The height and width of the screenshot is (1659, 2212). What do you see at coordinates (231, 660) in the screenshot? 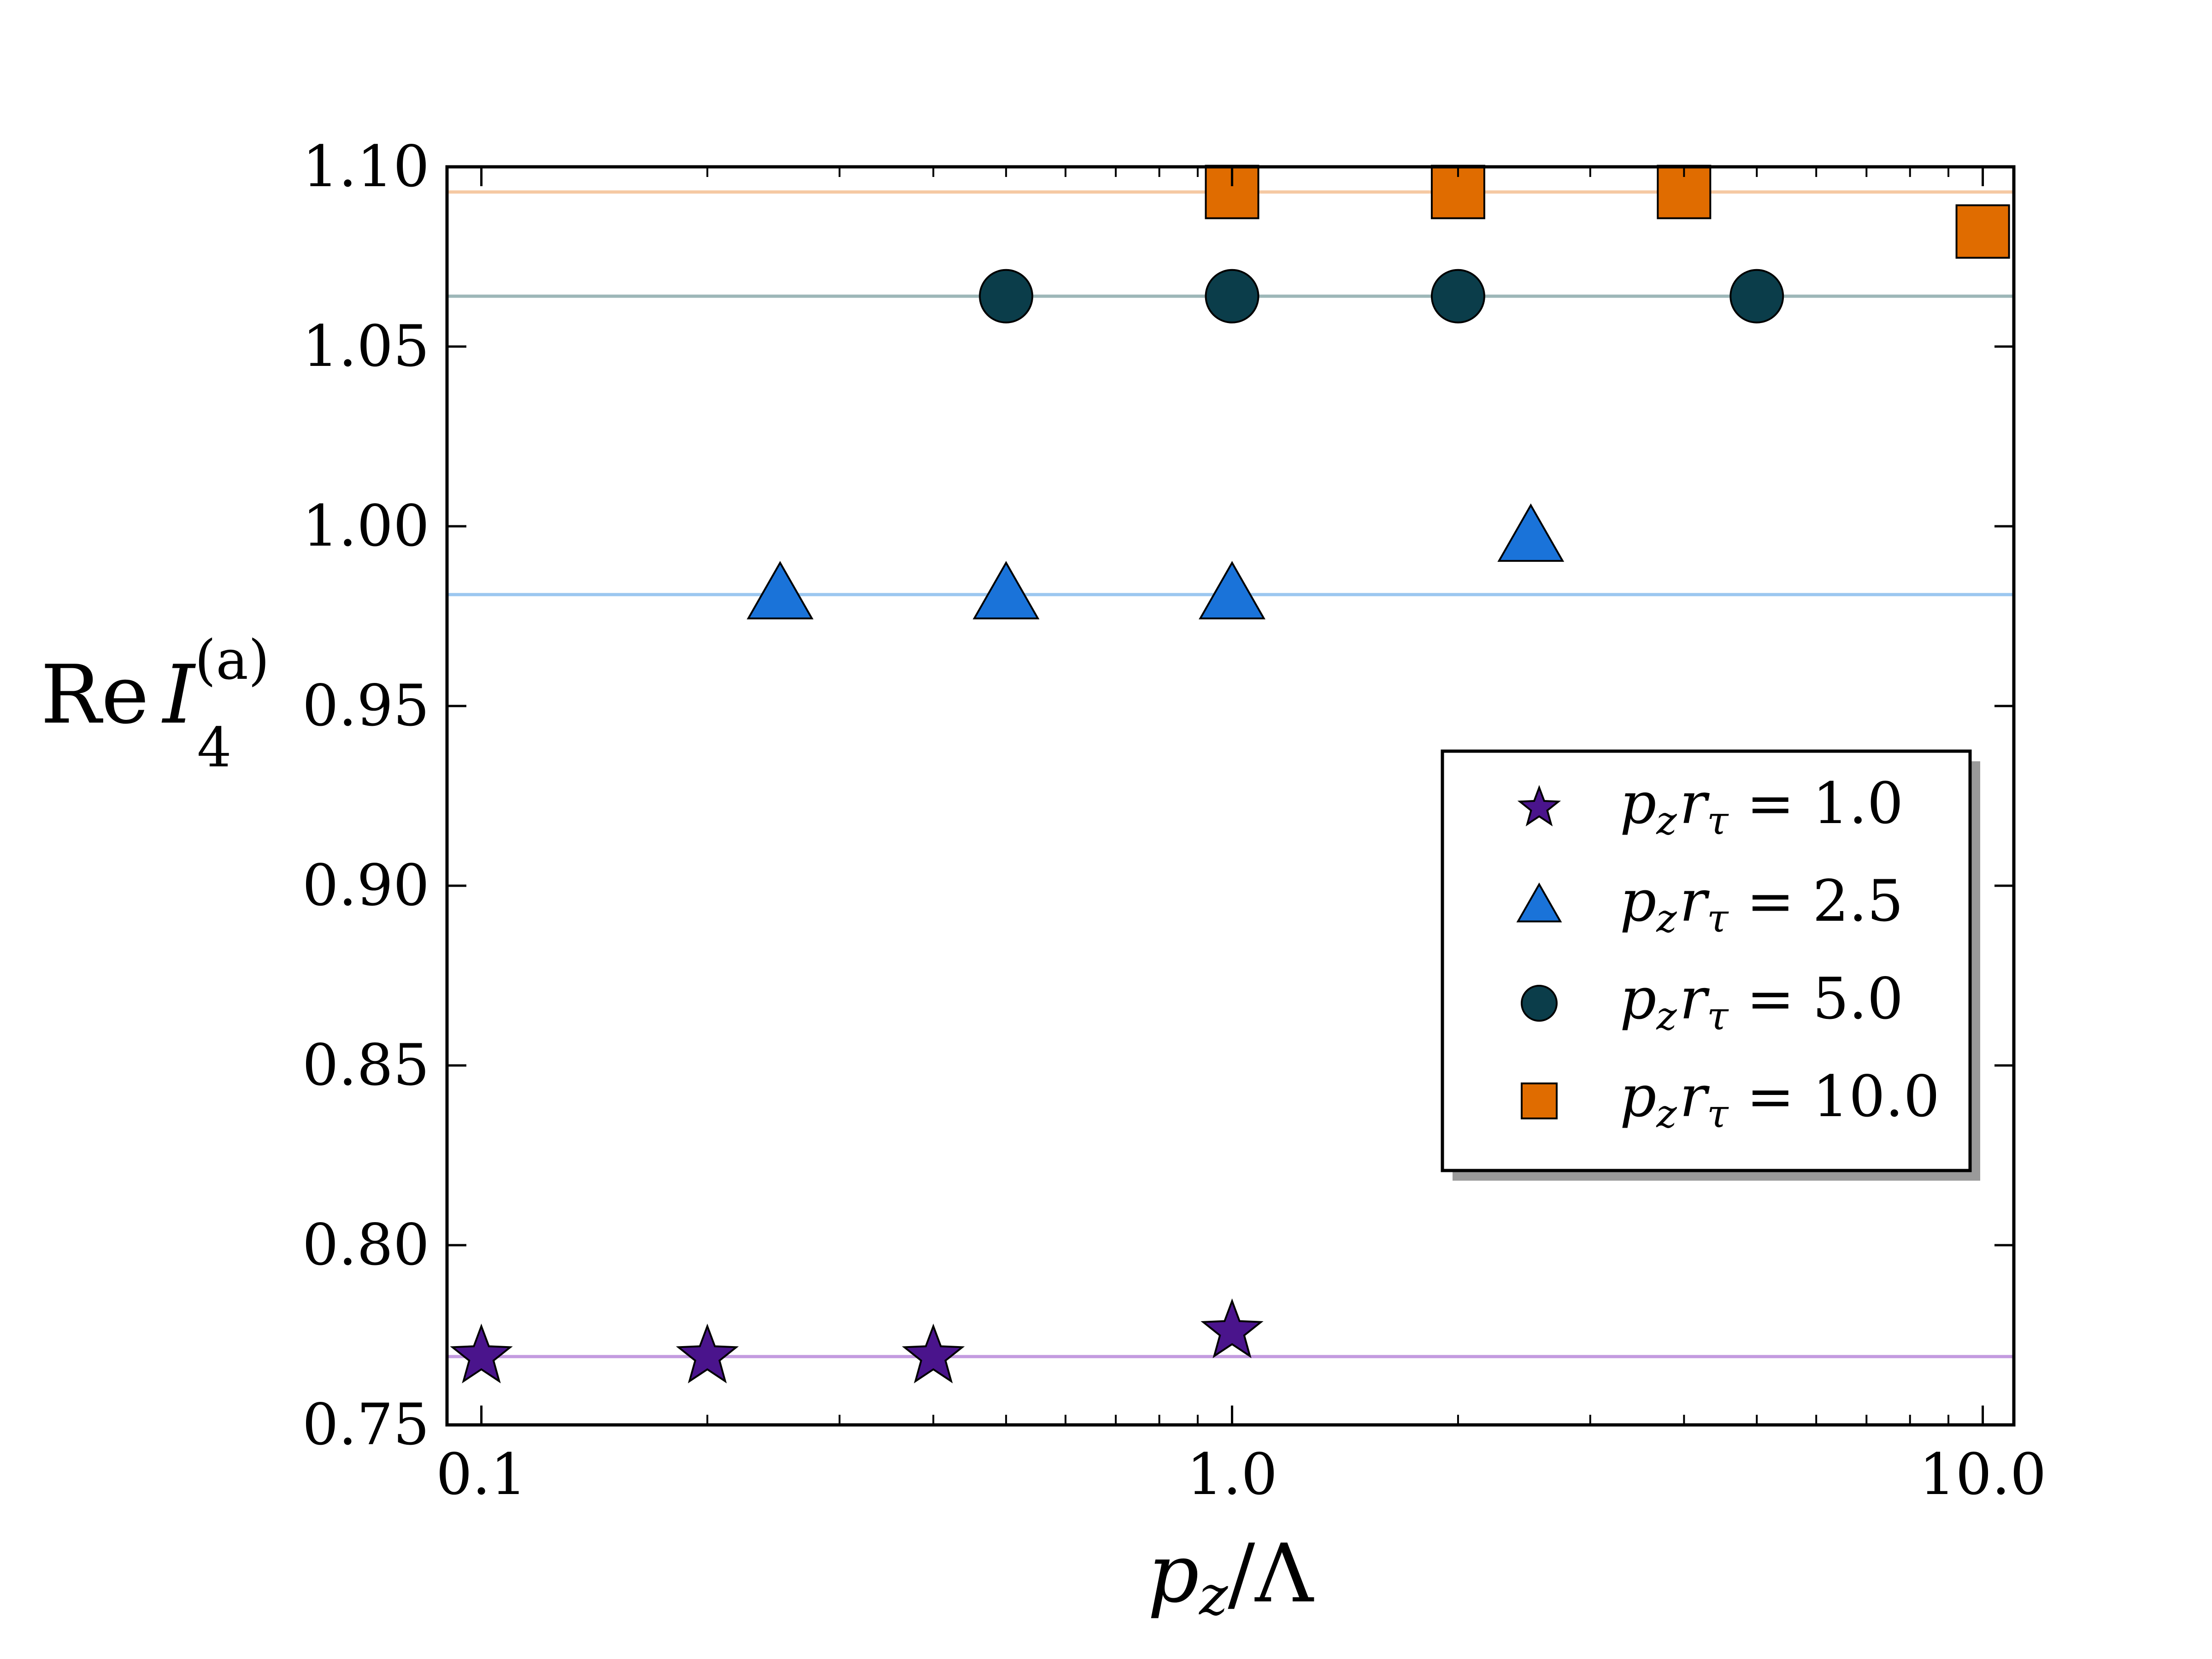
I see `y-axis-label-sup: (a)` at bounding box center [231, 660].